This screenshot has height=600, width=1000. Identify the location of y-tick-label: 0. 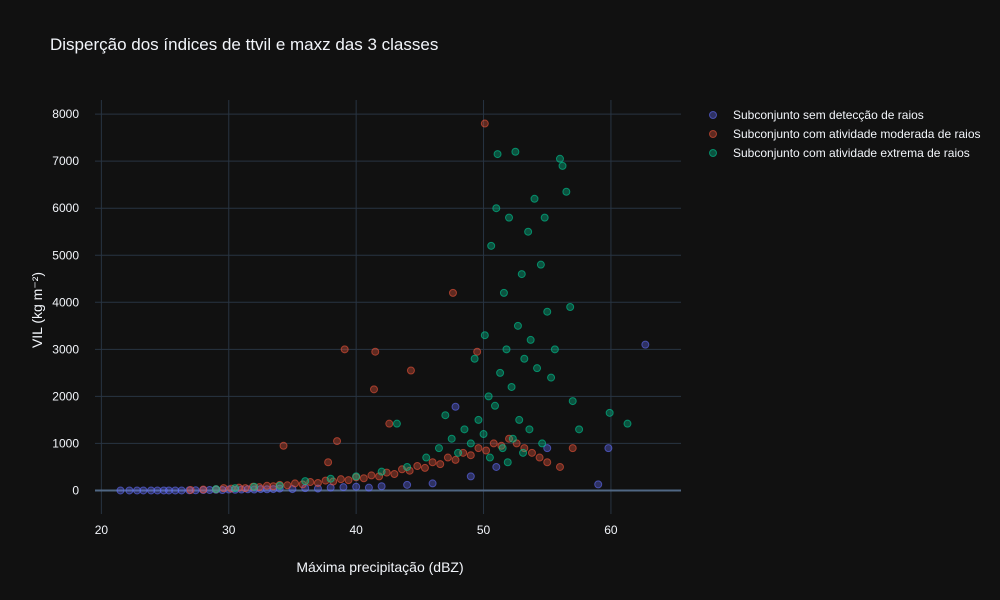
(75, 490).